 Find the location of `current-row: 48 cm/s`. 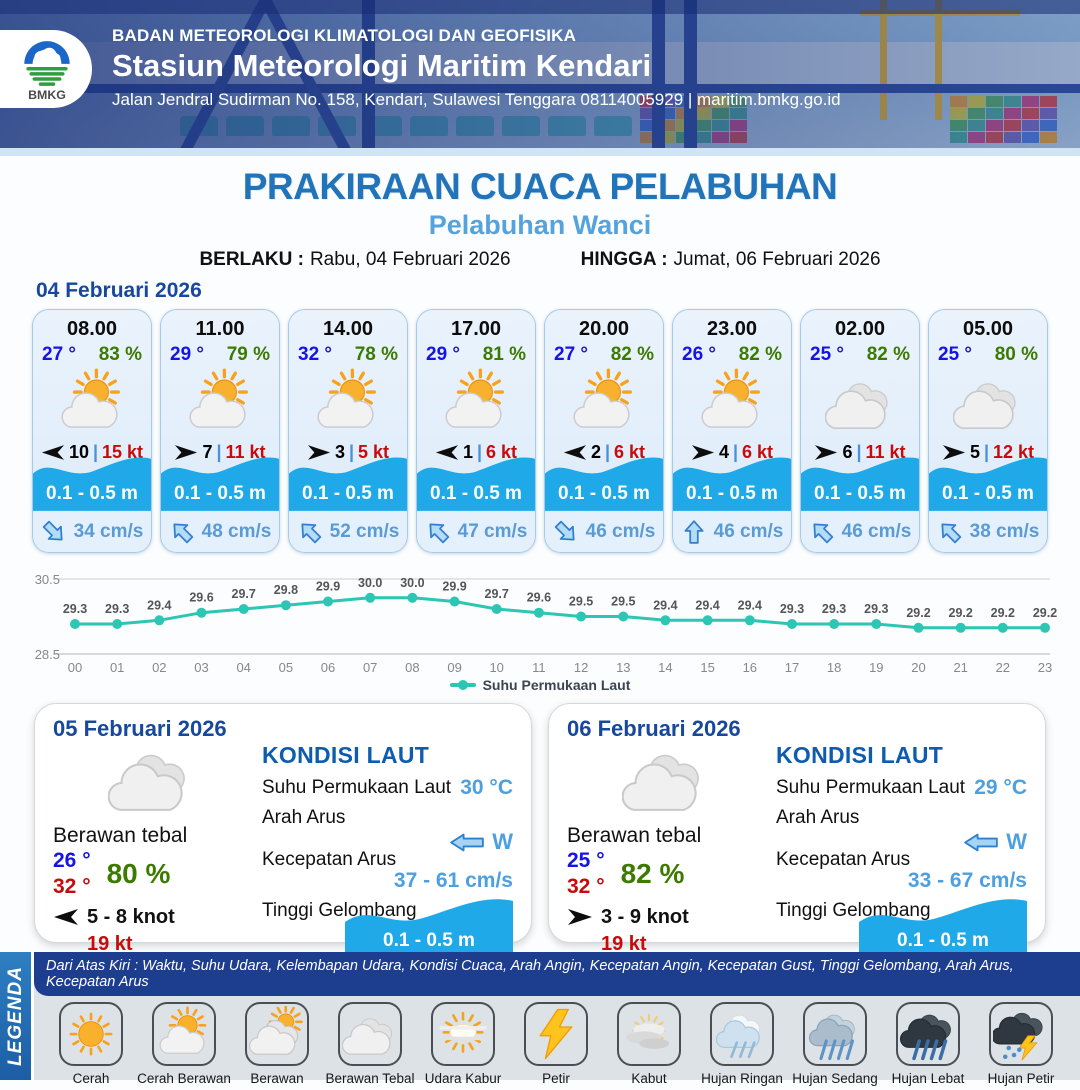

current-row: 48 cm/s is located at coordinates (220, 532).